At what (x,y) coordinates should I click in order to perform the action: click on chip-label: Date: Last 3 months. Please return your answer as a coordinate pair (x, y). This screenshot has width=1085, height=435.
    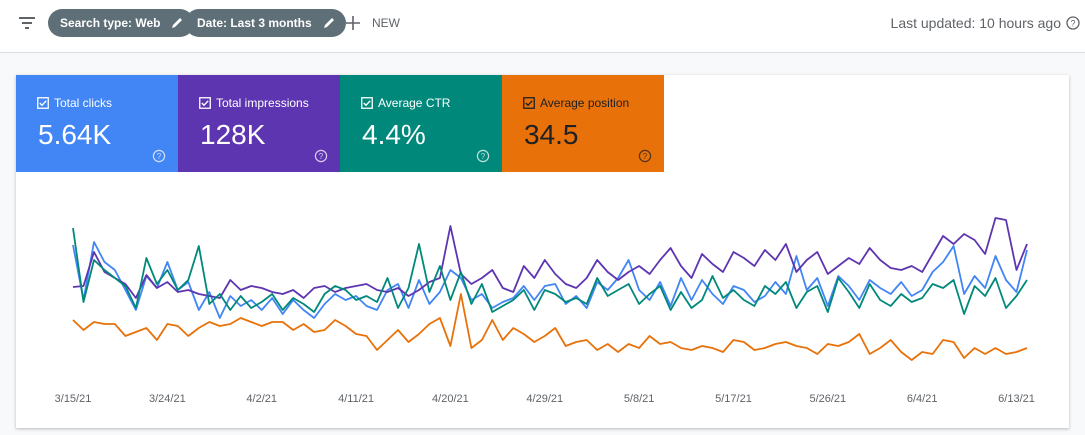
    Looking at the image, I should click on (254, 23).